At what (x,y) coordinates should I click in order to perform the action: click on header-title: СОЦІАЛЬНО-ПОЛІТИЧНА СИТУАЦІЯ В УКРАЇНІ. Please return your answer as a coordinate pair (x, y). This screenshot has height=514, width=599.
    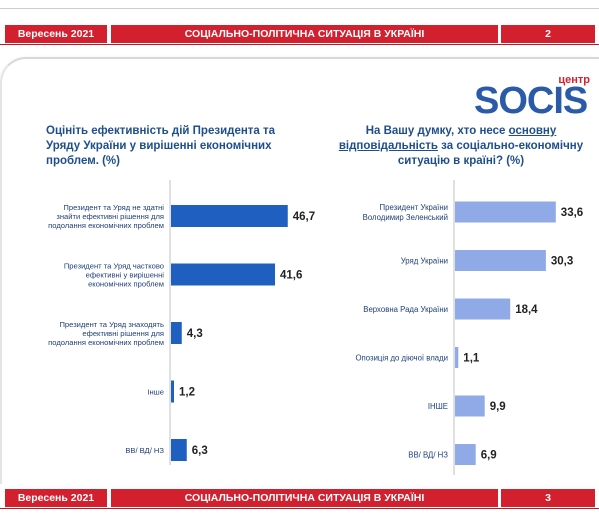
    Looking at the image, I should click on (304, 34).